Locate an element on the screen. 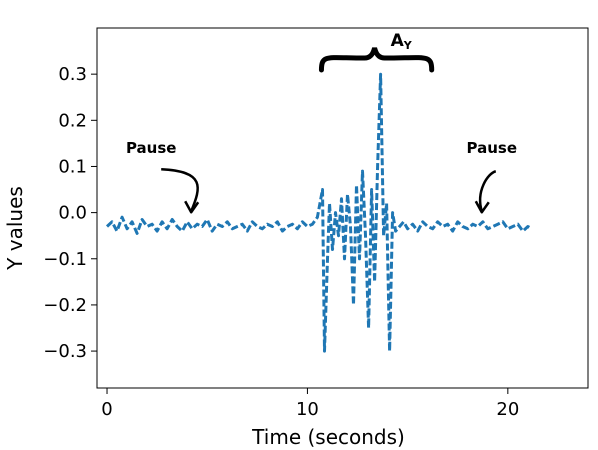 The width and height of the screenshot is (598, 450). y-tick-label: 0.2 is located at coordinates (72, 120).